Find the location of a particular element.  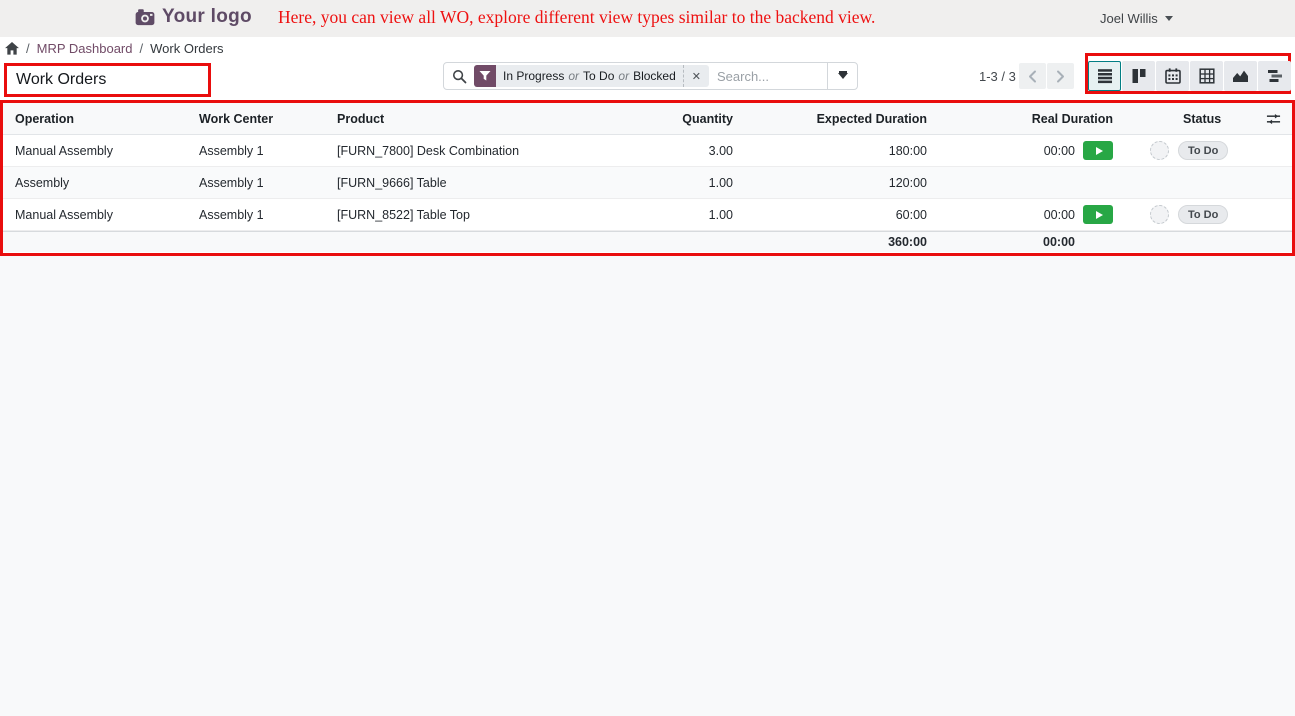

column-header-product: Product is located at coordinates (361, 118).